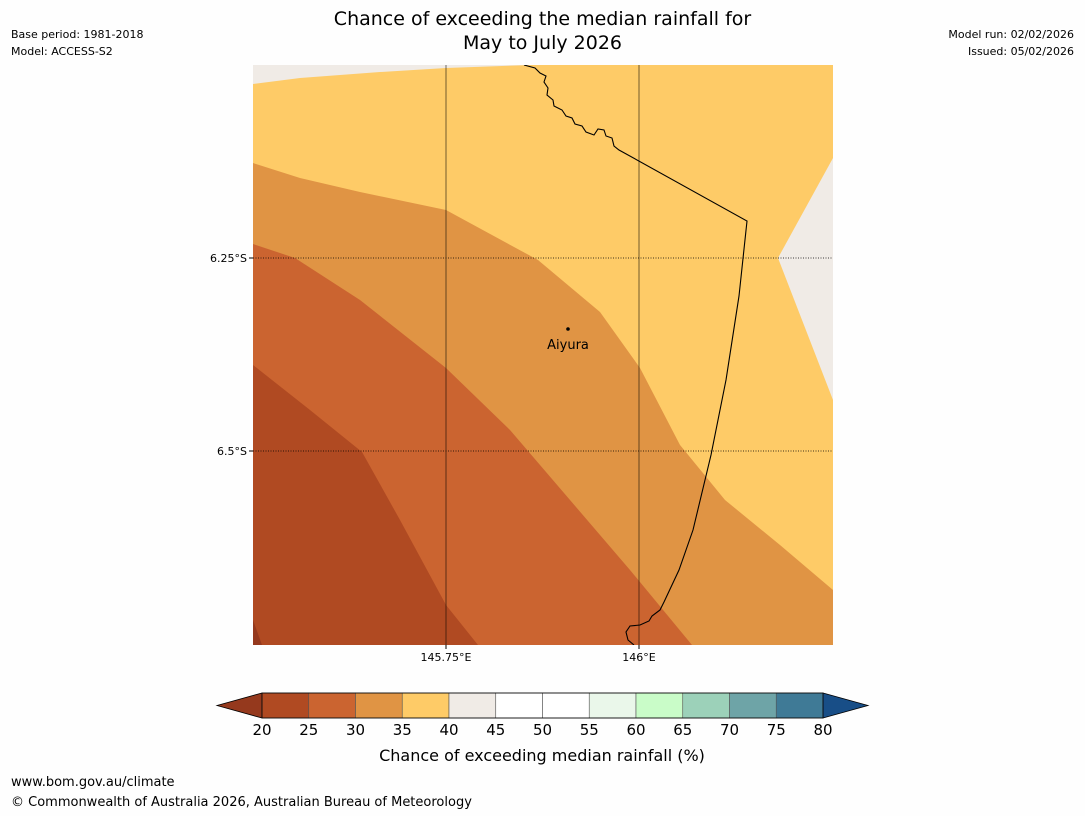 Image resolution: width=1085 pixels, height=816 pixels. What do you see at coordinates (682, 730) in the screenshot?
I see `colorbar-tick-label: 65` at bounding box center [682, 730].